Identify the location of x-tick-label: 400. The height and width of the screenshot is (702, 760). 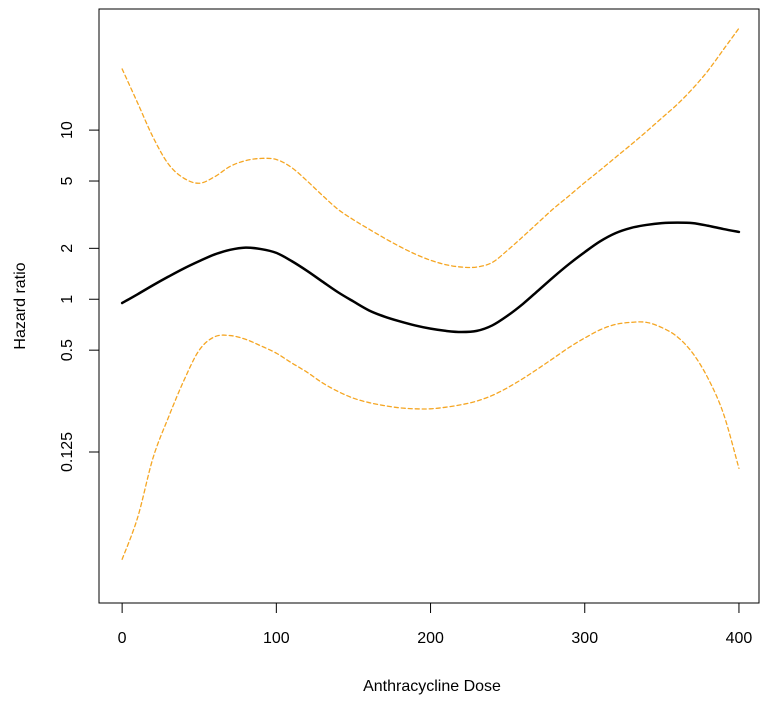
(739, 638).